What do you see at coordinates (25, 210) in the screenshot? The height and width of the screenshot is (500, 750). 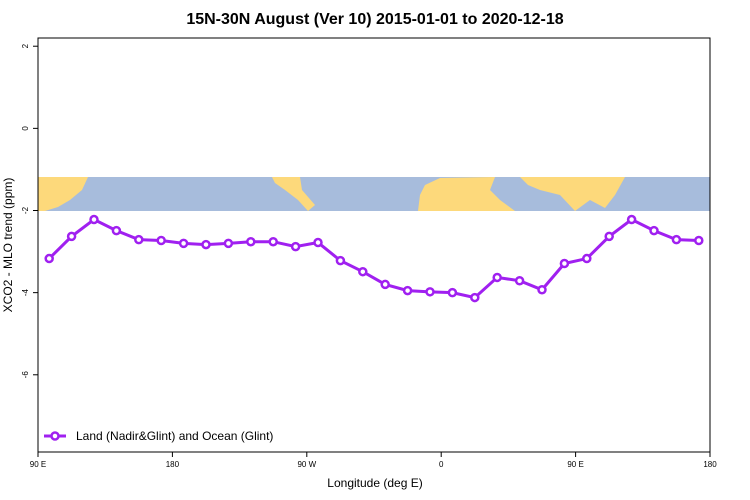 I see `y-tick-label: -2` at bounding box center [25, 210].